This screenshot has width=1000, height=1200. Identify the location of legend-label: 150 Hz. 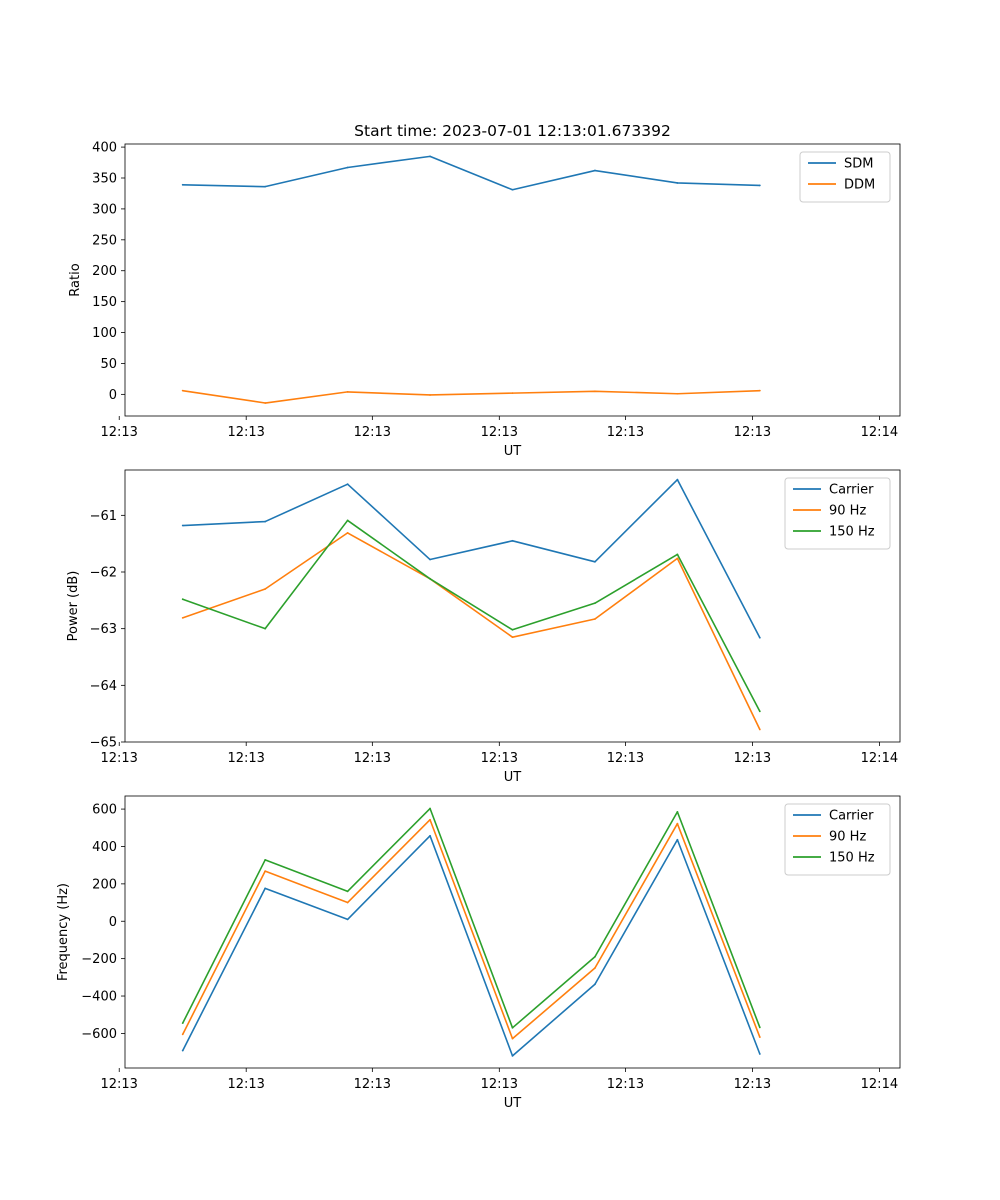
(852, 532).